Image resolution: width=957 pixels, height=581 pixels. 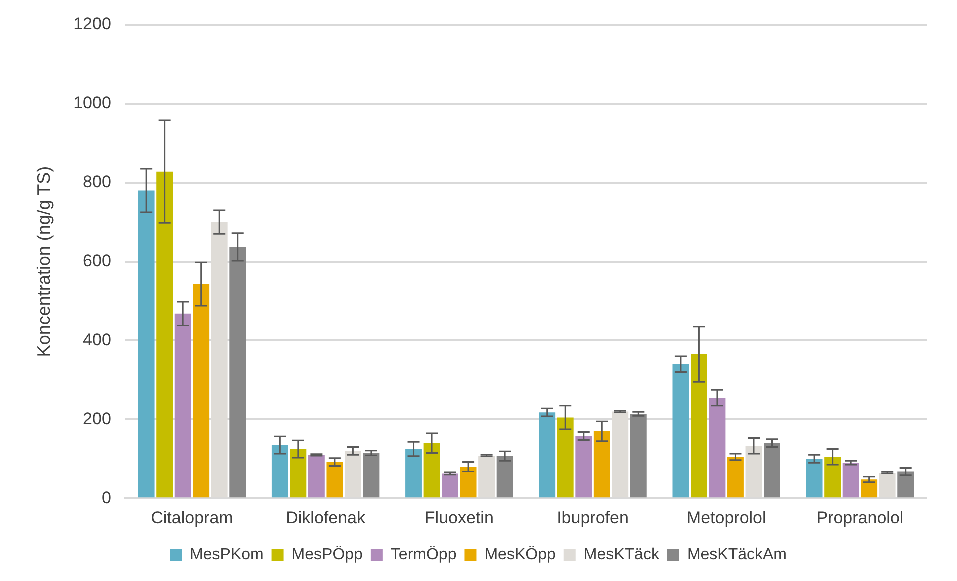 I want to click on y-tick-label: 200, so click(x=97, y=418).